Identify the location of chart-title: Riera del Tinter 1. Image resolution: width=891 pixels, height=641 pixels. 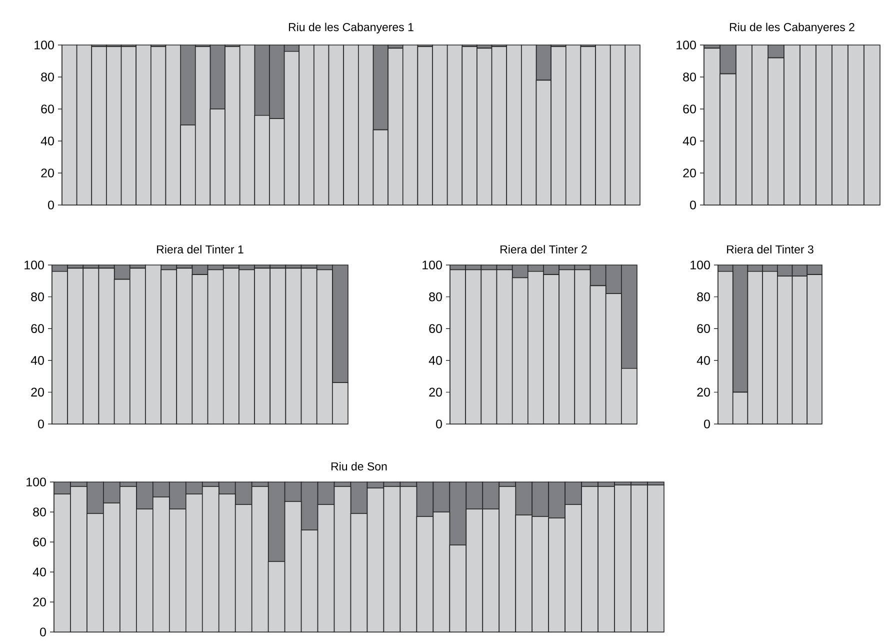
(200, 249).